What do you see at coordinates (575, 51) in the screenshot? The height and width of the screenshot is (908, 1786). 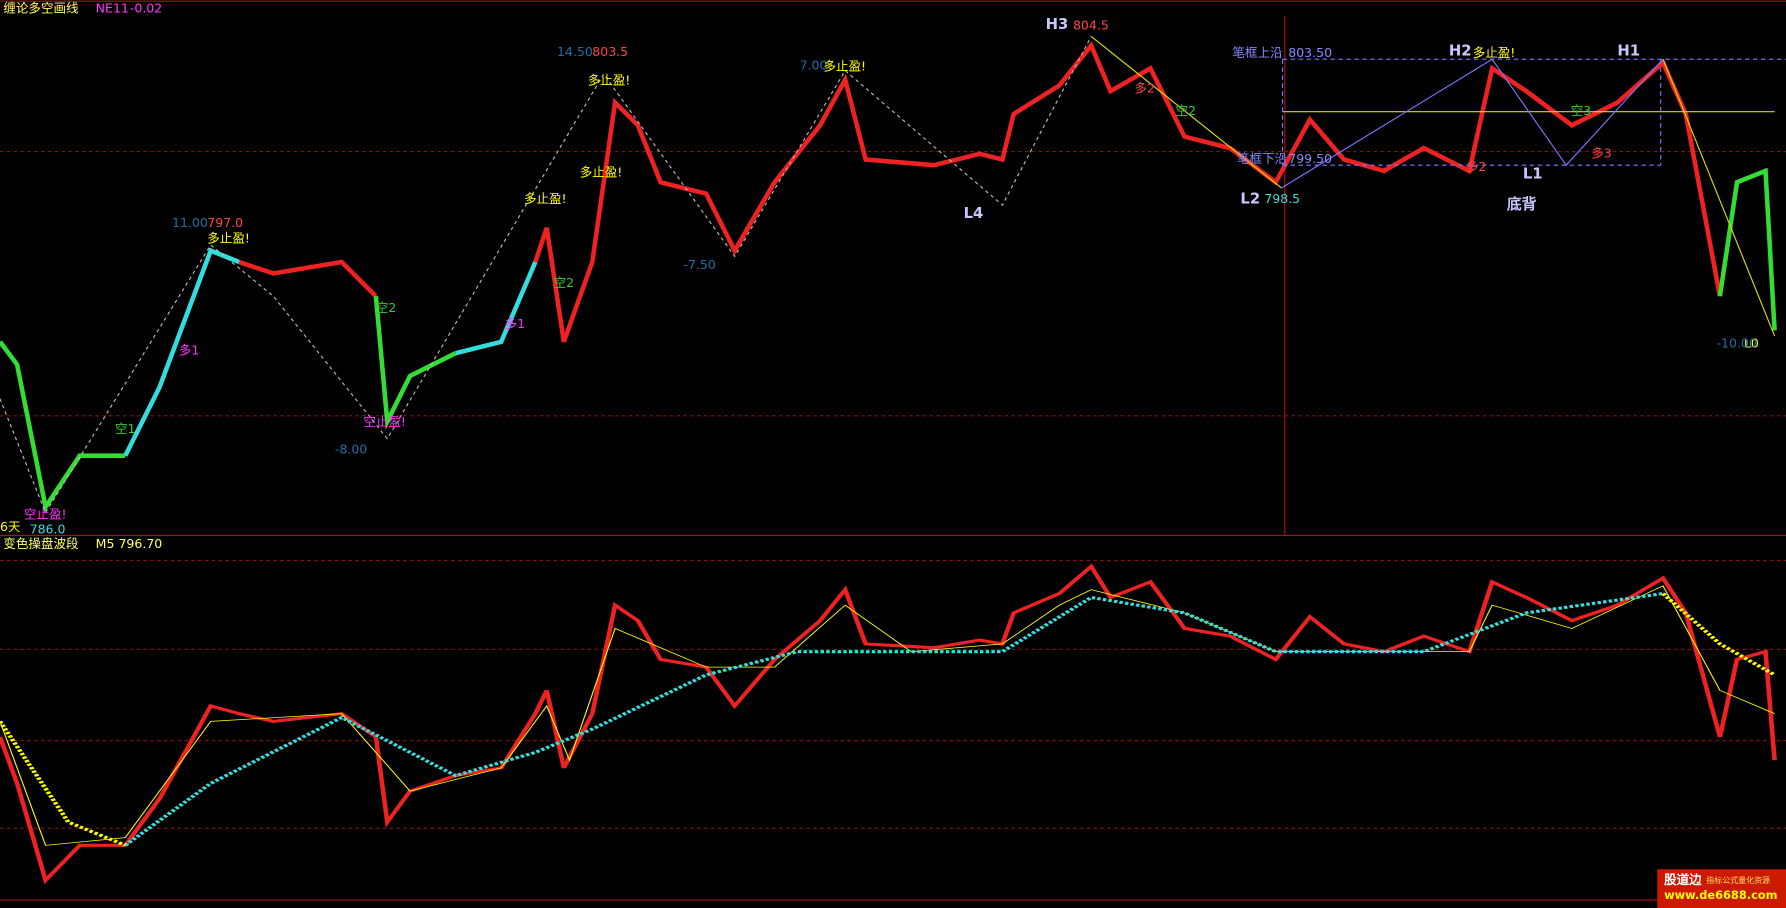 I see `label: 14.50` at bounding box center [575, 51].